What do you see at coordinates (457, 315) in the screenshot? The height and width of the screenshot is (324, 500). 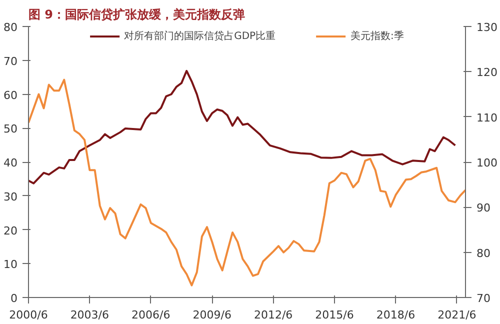 I see `x-tick-label: 2021/6` at bounding box center [457, 315].